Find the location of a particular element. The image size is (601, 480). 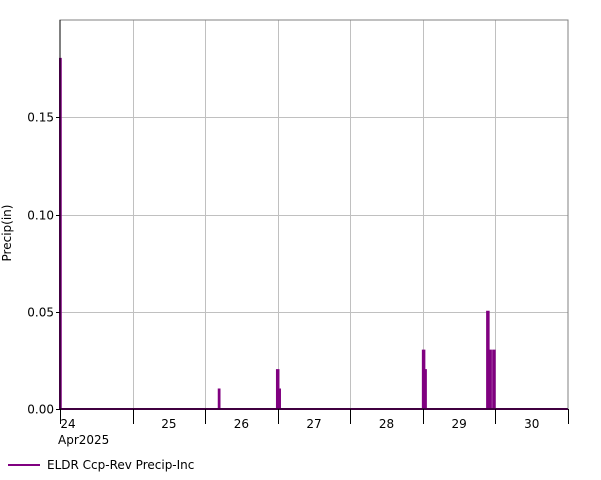

x-tick-label: 25 is located at coordinates (168, 424).